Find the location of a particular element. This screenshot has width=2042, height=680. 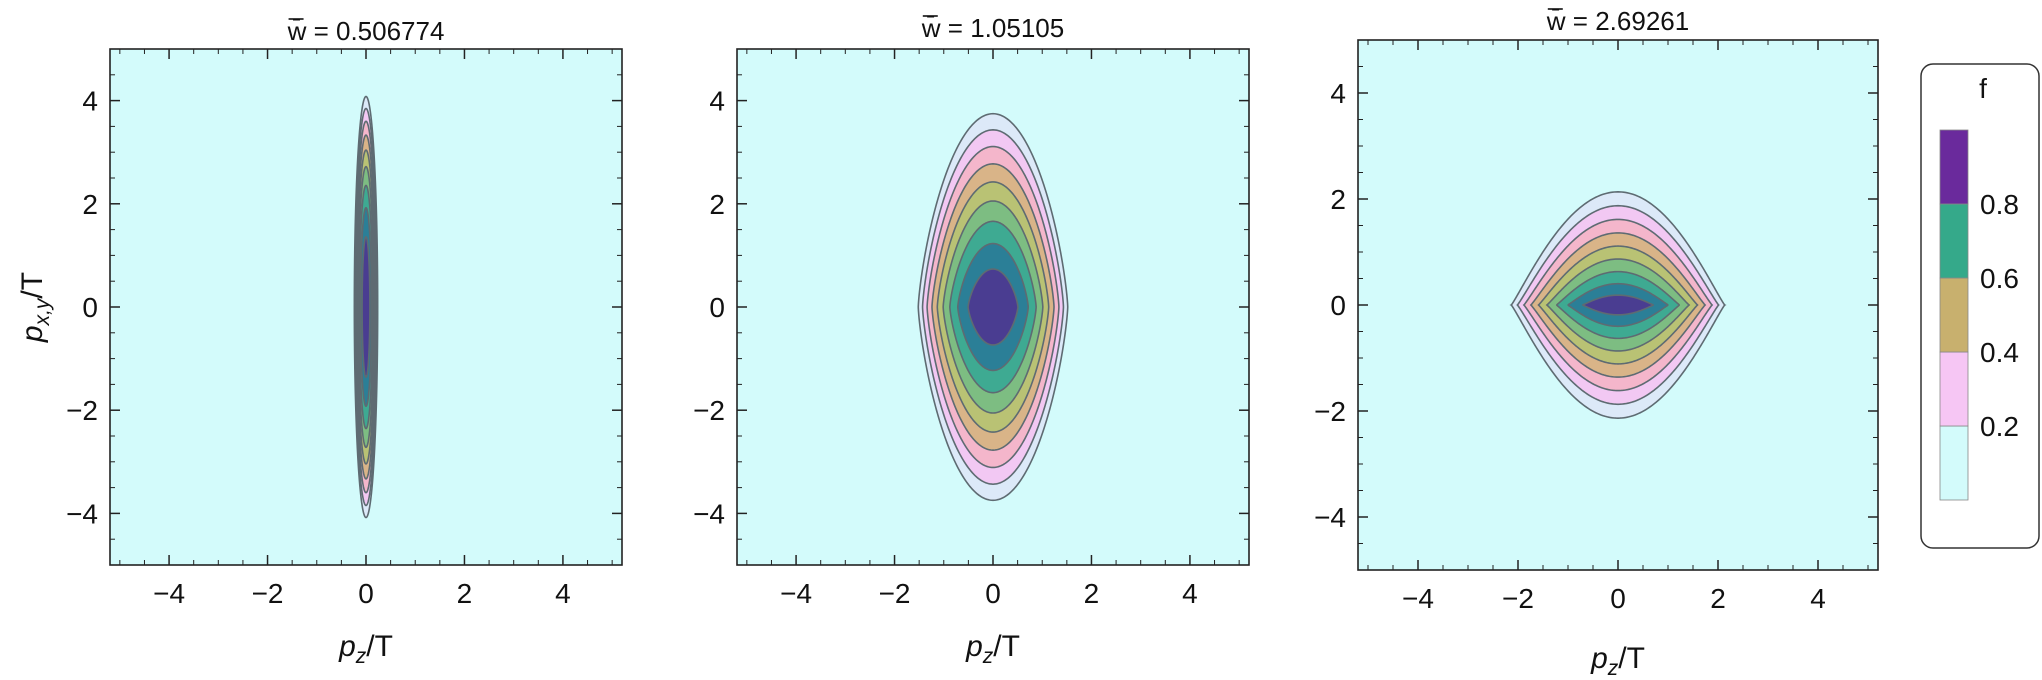

panel-2-x-axis-label-sub: z is located at coordinates (988, 656).